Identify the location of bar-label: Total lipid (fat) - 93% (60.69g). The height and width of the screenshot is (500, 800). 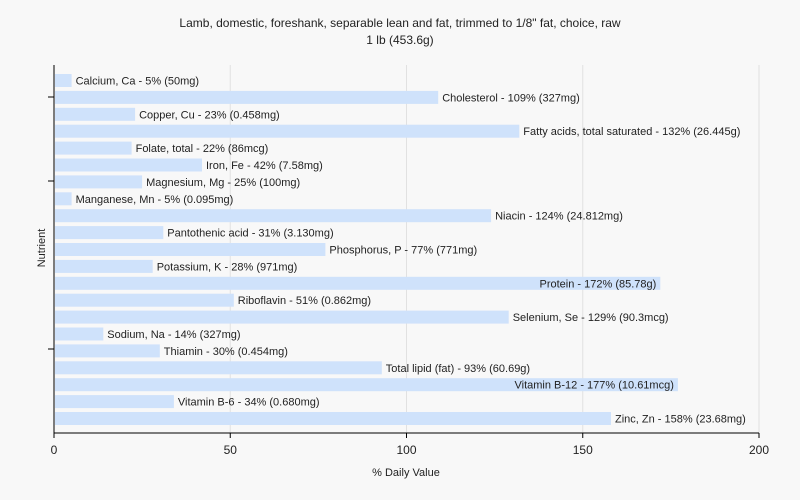
(458, 369).